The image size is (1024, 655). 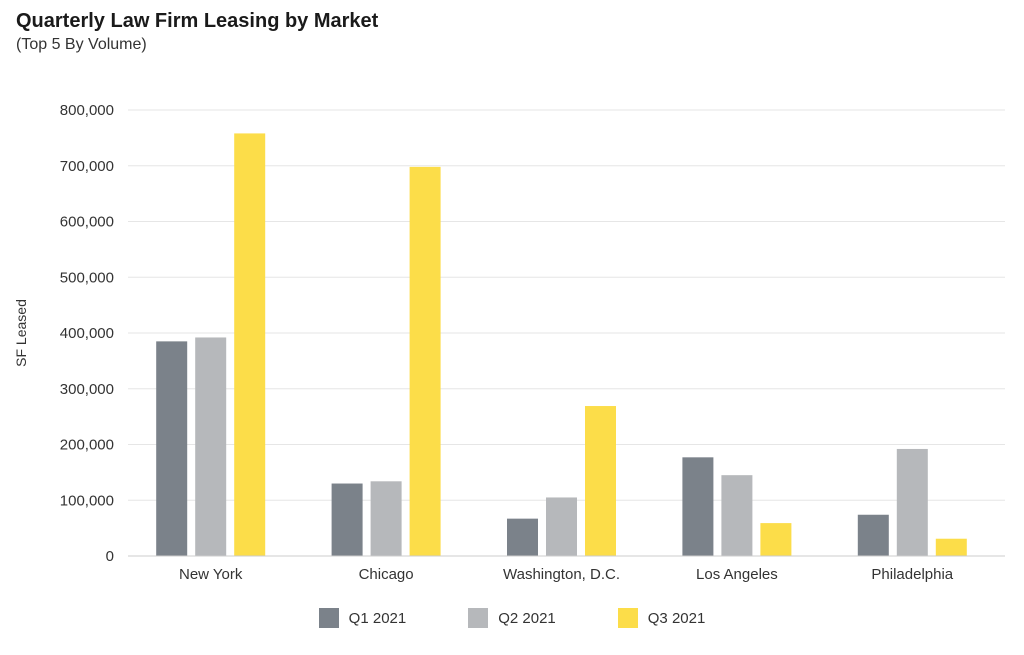 I want to click on legend-item: Q2 2021, so click(x=512, y=618).